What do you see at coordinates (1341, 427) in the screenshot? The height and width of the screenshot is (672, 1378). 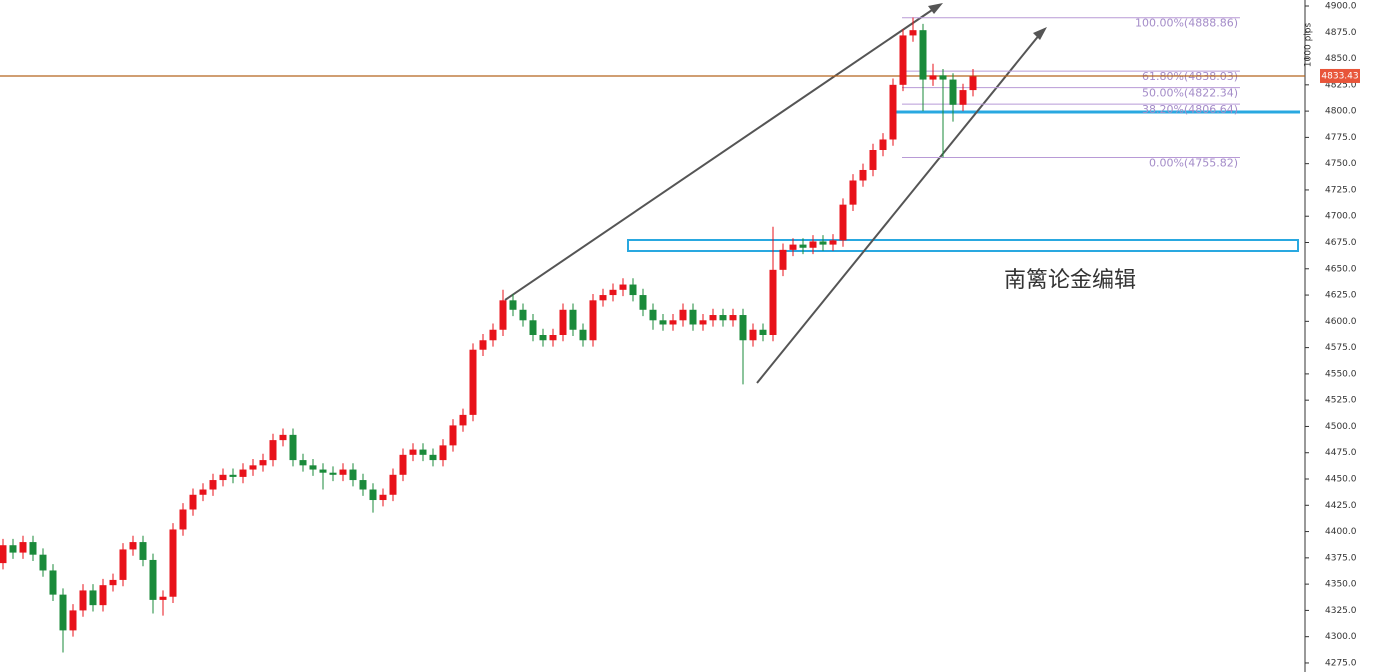 I see `y-tick-label: 4500.0` at bounding box center [1341, 427].